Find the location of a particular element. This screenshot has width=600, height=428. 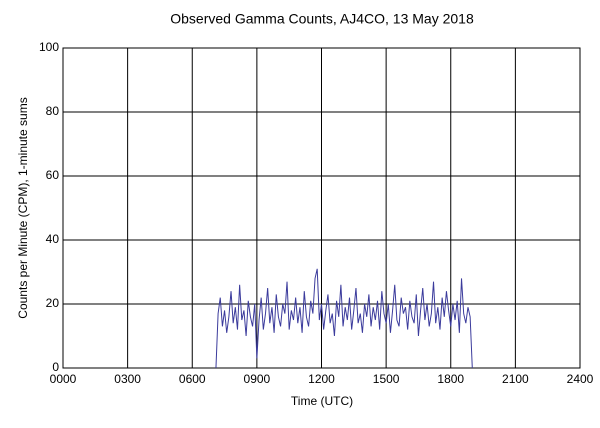

y-tick-label: 100 is located at coordinates (49, 47).